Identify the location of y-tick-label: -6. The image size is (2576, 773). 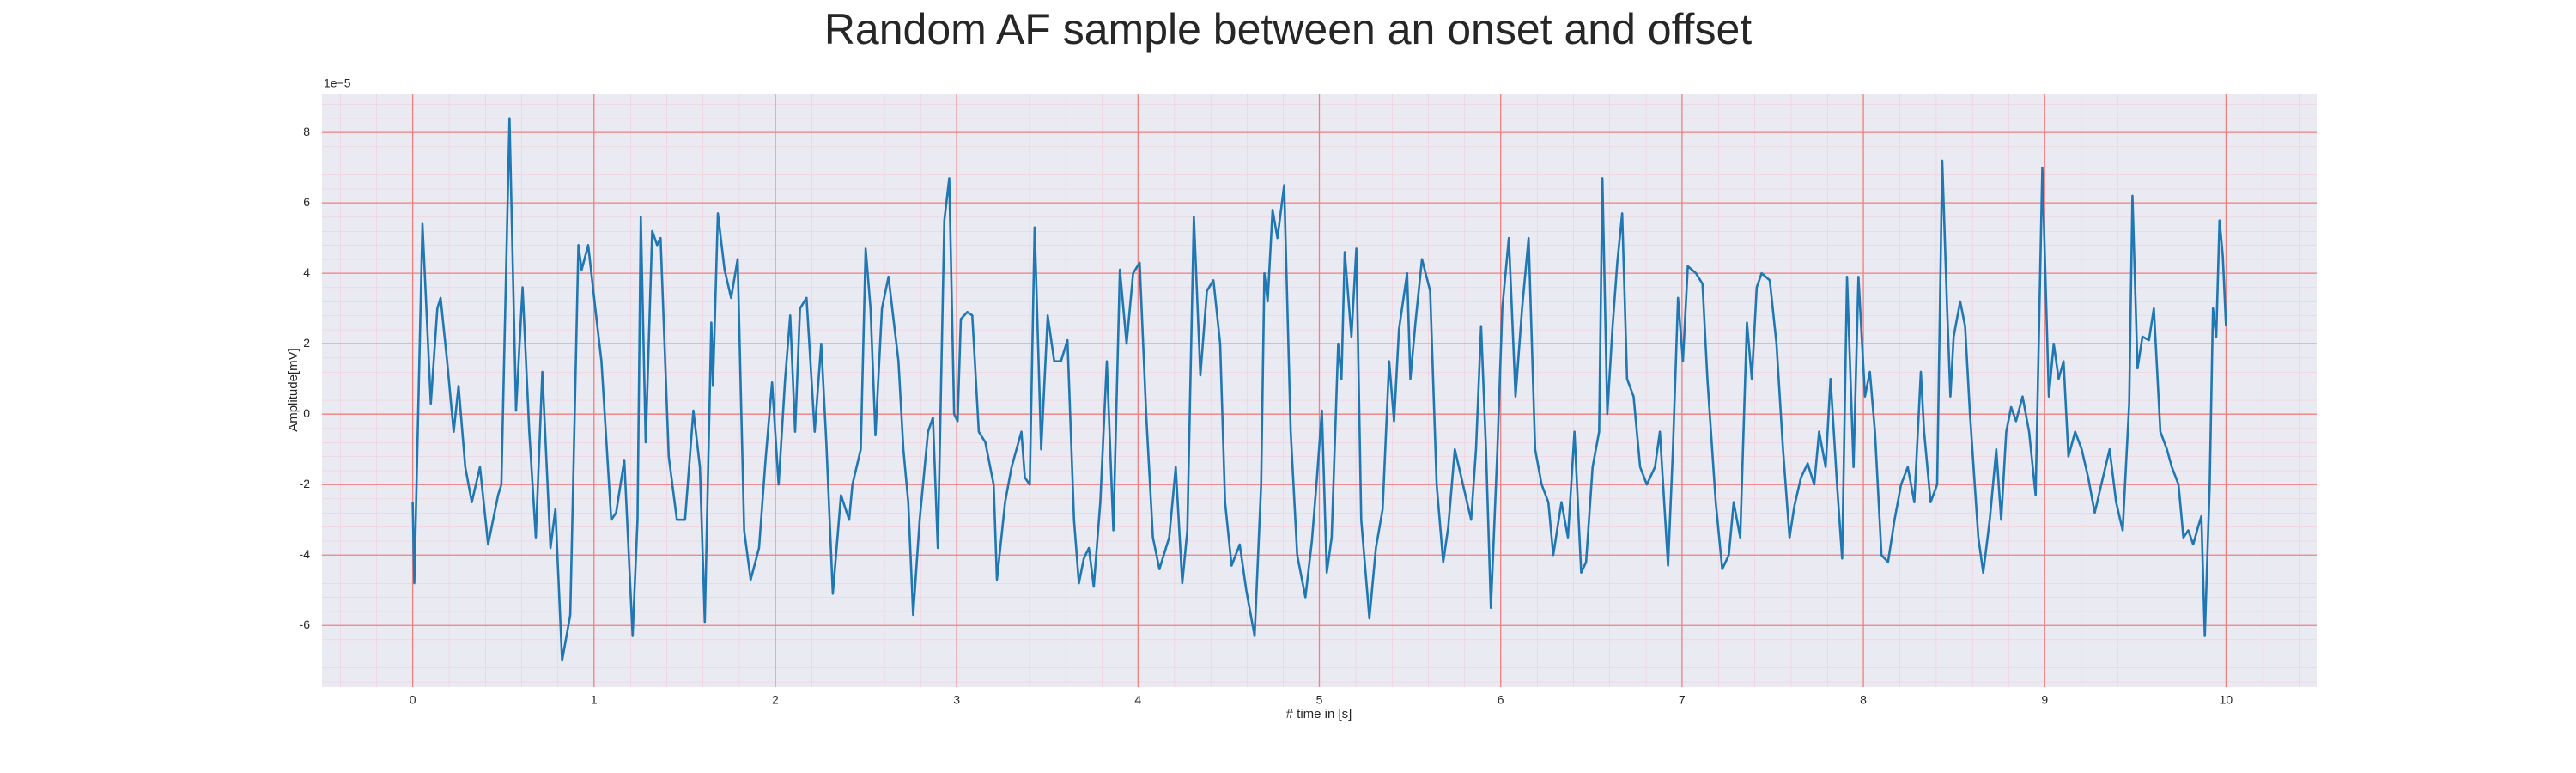
(305, 624).